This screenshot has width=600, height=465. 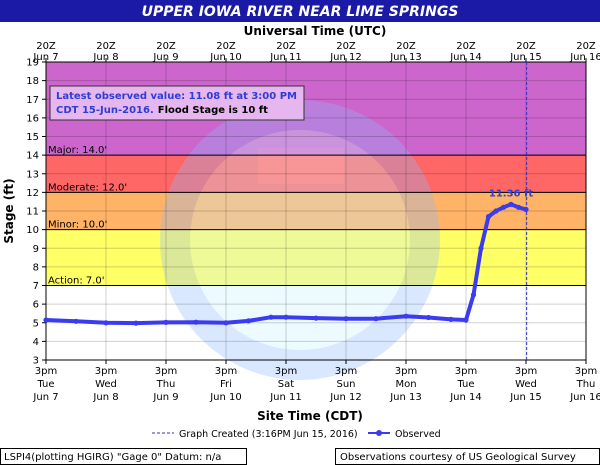 I want to click on y-tick-label: 10, so click(x=32, y=230).